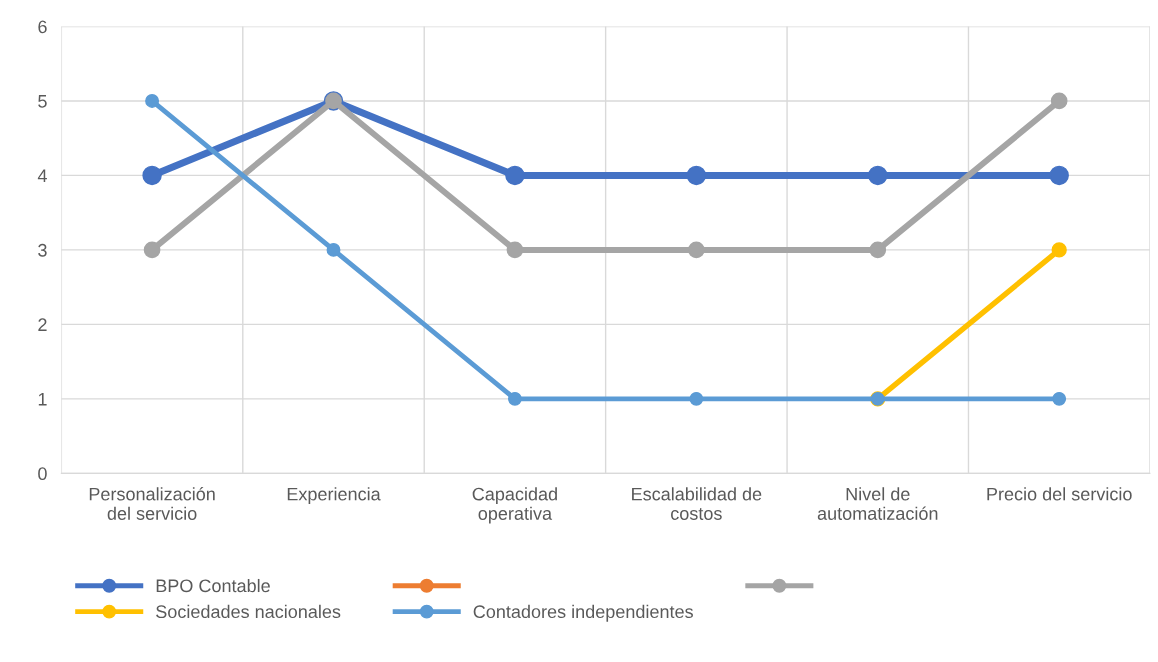 Image resolution: width=1158 pixels, height=662 pixels. I want to click on x-tick-label: Capacidad operativa, so click(514, 505).